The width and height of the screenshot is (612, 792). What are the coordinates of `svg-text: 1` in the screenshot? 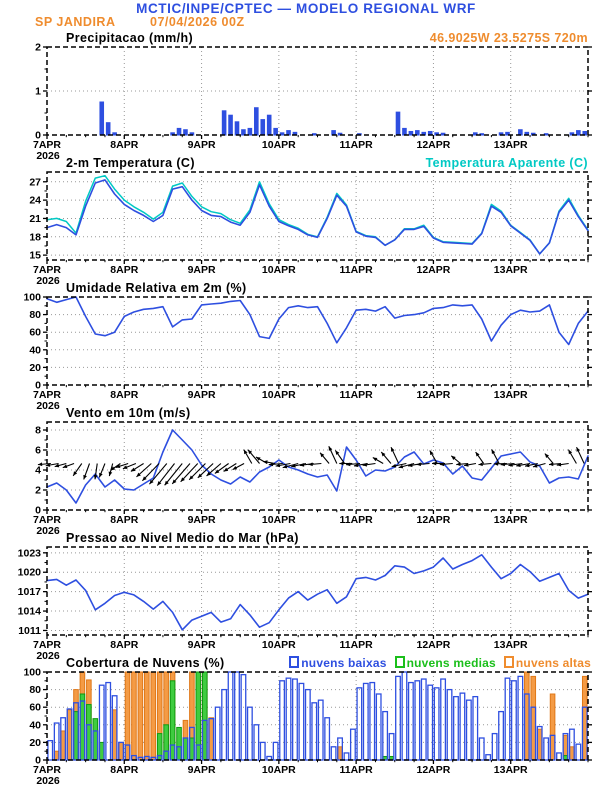 It's located at (38, 92).